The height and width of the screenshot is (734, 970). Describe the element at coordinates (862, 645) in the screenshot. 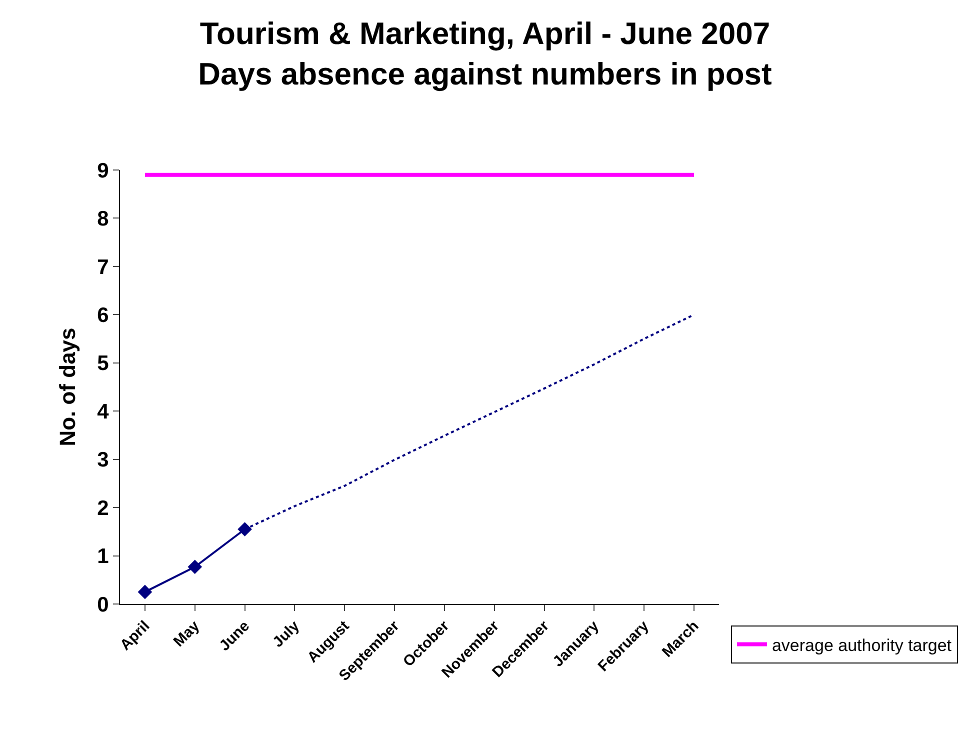

I see `legend-label: average authority target` at that location.